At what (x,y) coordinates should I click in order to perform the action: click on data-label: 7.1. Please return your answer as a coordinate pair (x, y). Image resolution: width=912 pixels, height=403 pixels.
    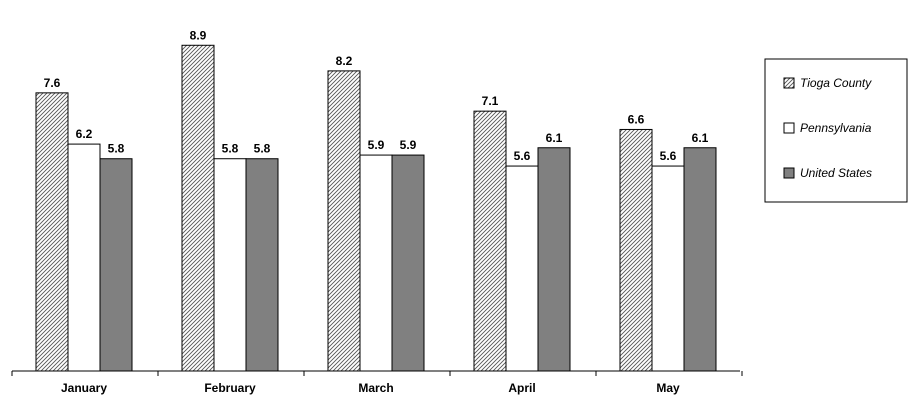
    Looking at the image, I should click on (490, 101).